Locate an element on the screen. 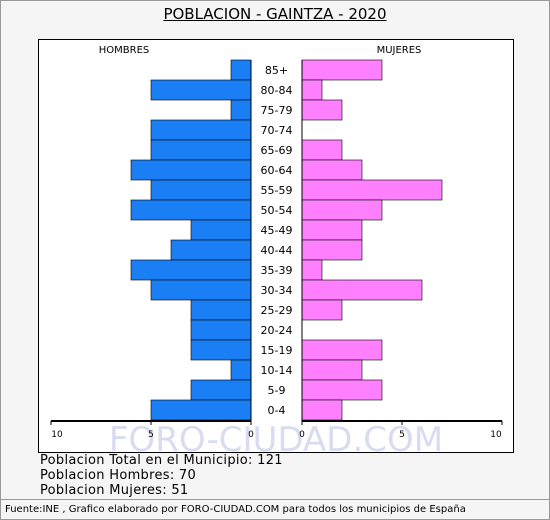 The width and height of the screenshot is (550, 520). age-label-25-29: 25-29 is located at coordinates (277, 310).